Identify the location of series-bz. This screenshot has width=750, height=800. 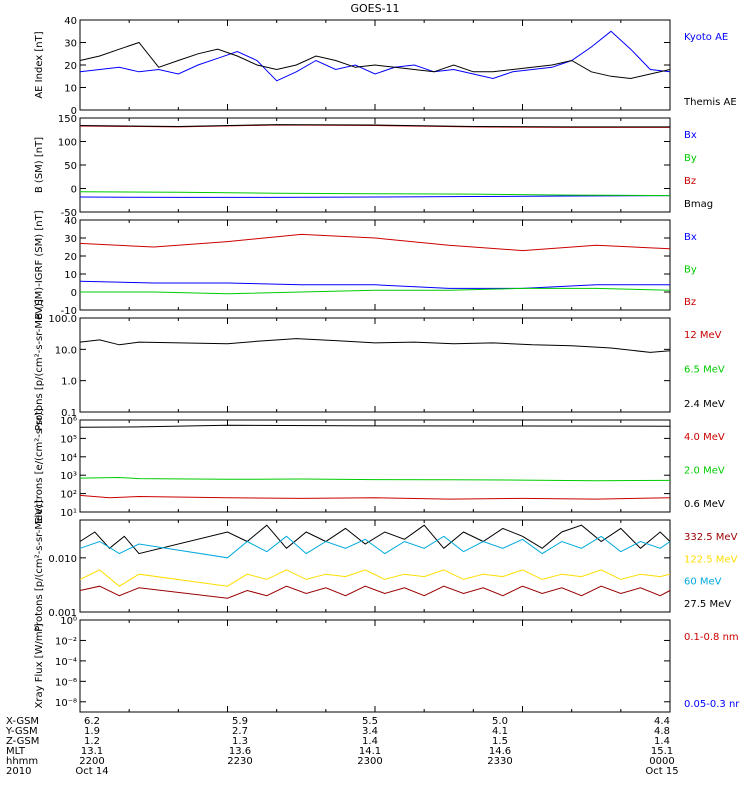
(375, 242).